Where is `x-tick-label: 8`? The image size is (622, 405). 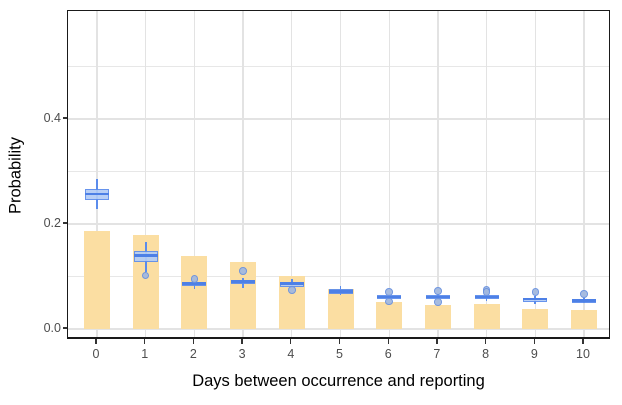 x-tick-label: 8 is located at coordinates (486, 354).